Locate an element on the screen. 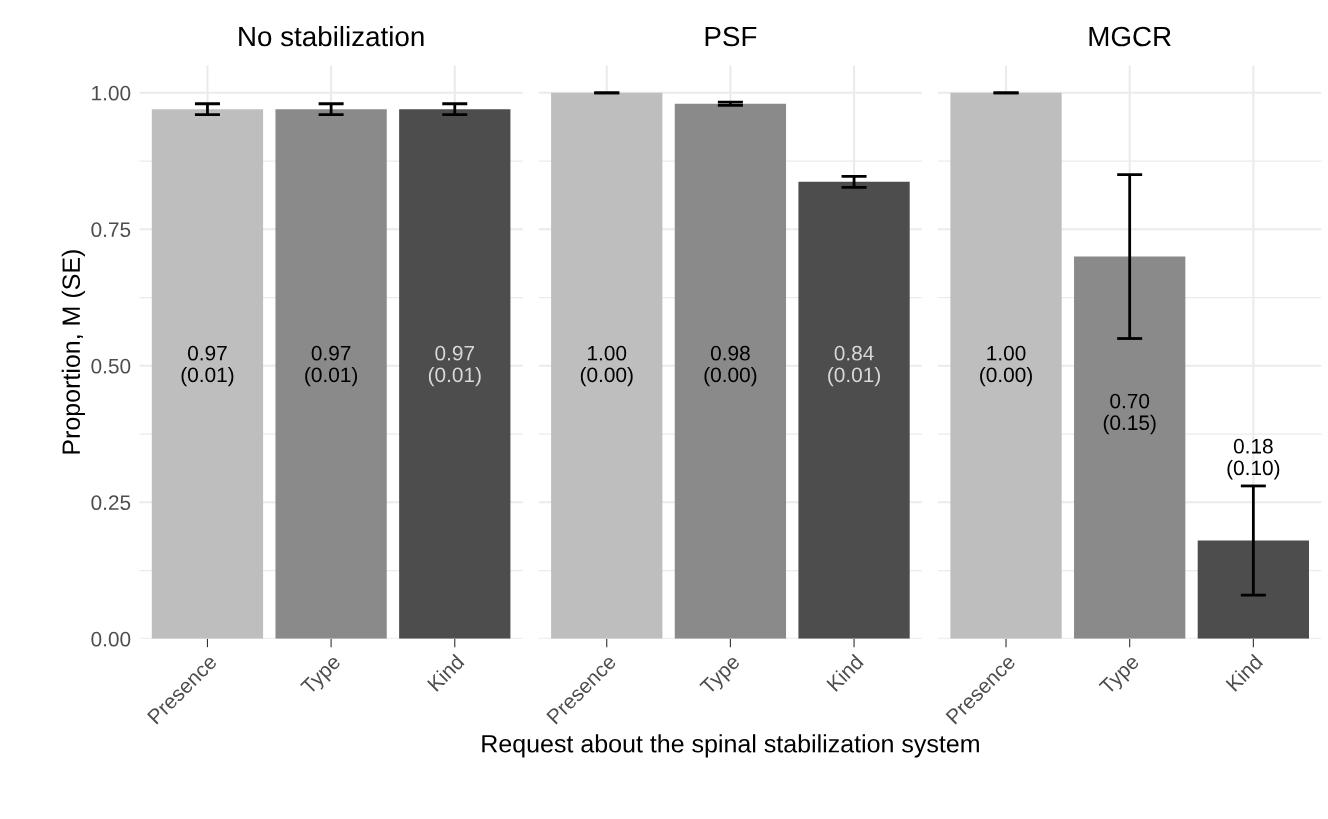 The height and width of the screenshot is (819, 1328). y-tick-label: 0.75 is located at coordinates (111, 230).